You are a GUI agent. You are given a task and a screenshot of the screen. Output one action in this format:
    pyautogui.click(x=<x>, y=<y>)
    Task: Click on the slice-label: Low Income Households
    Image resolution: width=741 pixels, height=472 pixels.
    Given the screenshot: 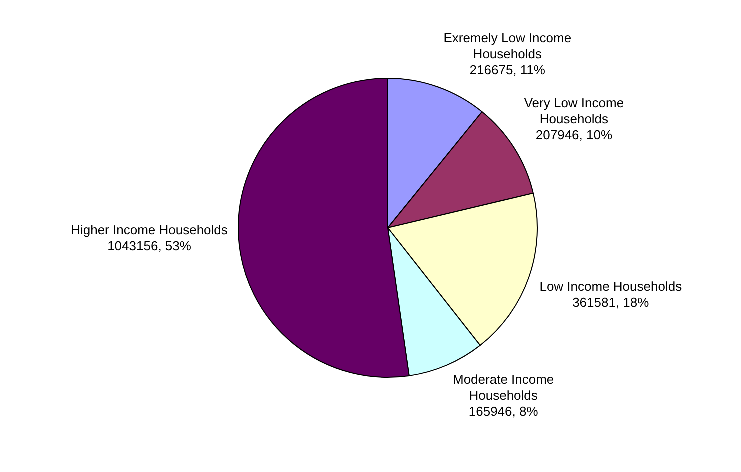 What is the action you would take?
    pyautogui.click(x=611, y=286)
    